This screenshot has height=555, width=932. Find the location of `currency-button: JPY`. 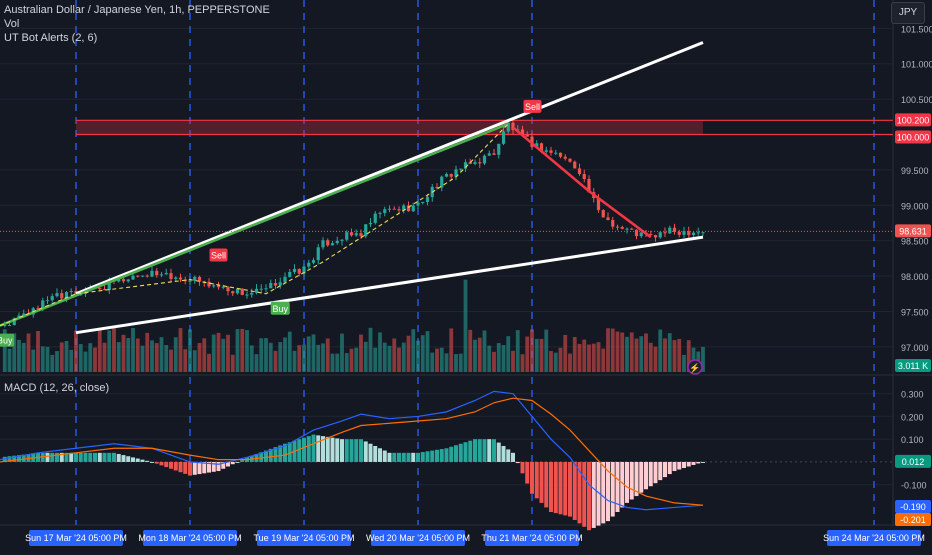

currency-button: JPY is located at coordinates (908, 13).